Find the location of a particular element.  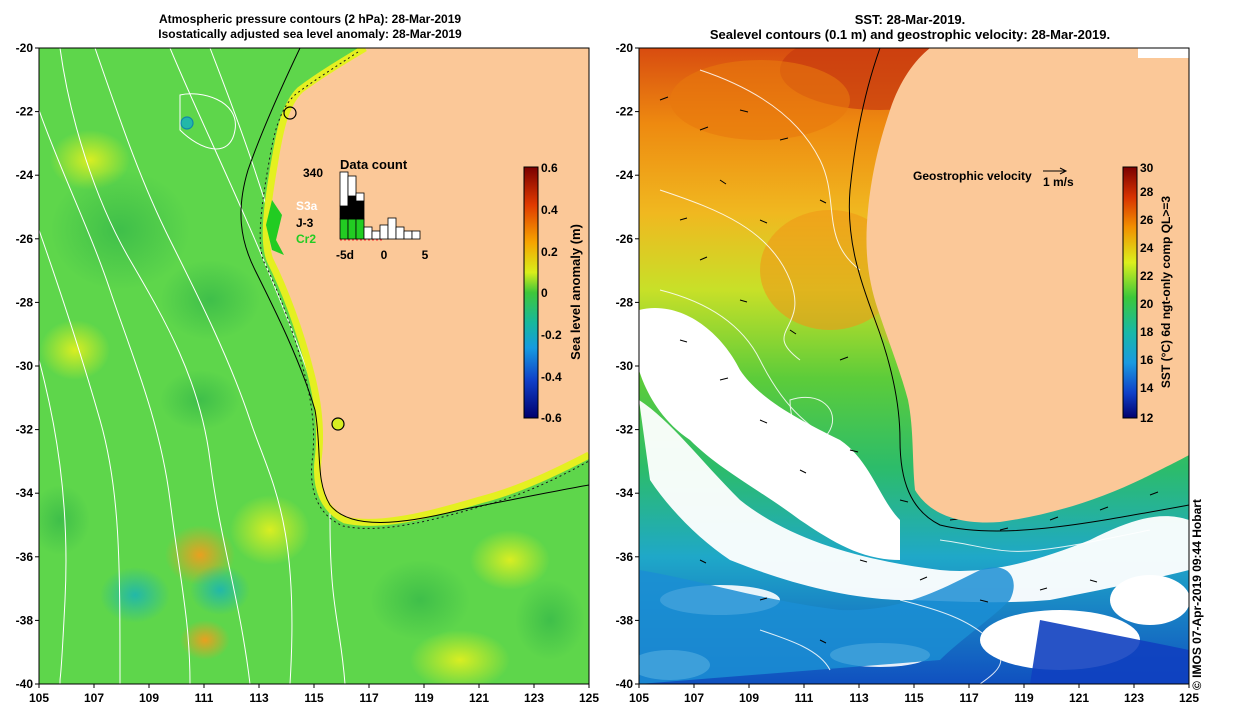

inset-max-label: 340 is located at coordinates (313, 173).